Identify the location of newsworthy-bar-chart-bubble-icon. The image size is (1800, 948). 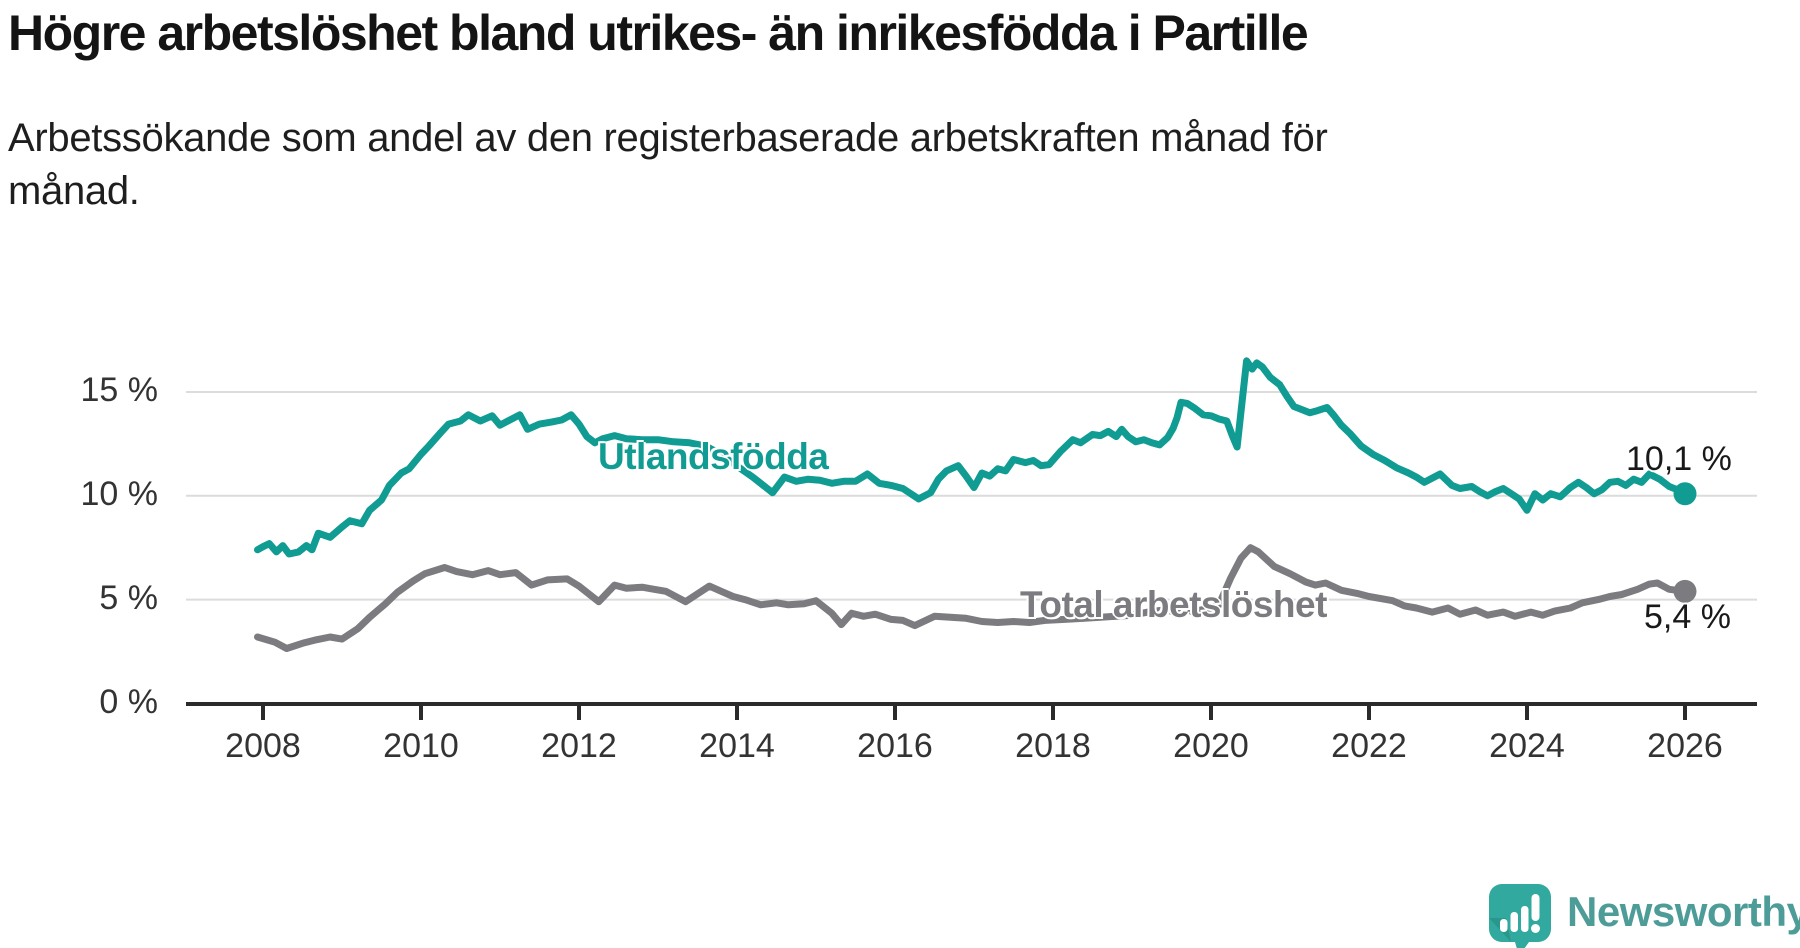
(1520, 916).